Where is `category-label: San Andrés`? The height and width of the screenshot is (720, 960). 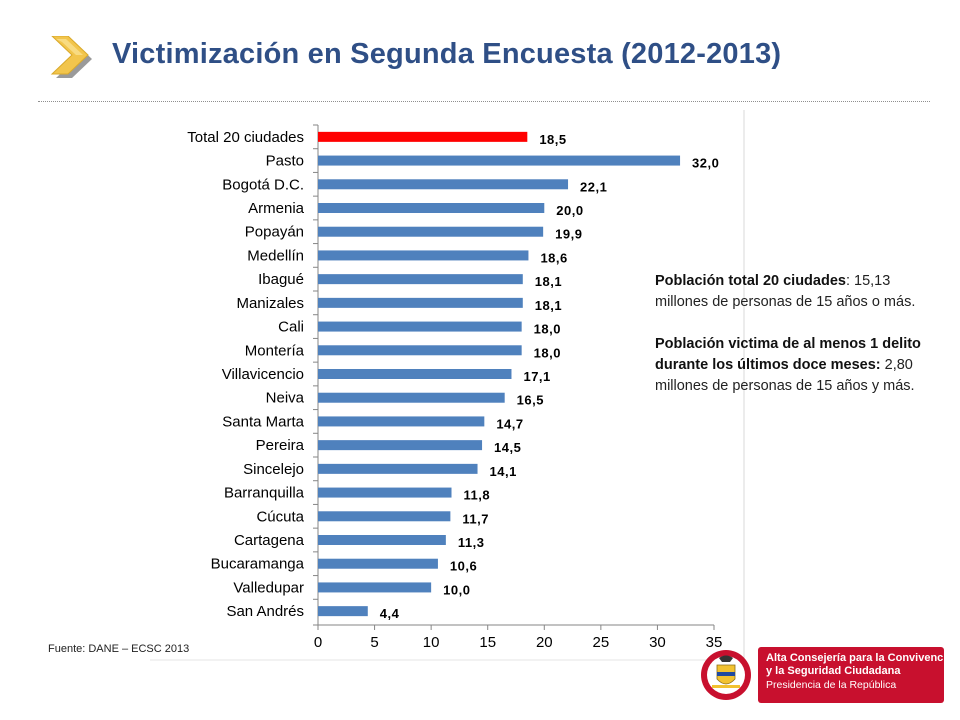
category-label: San Andrés is located at coordinates (265, 611).